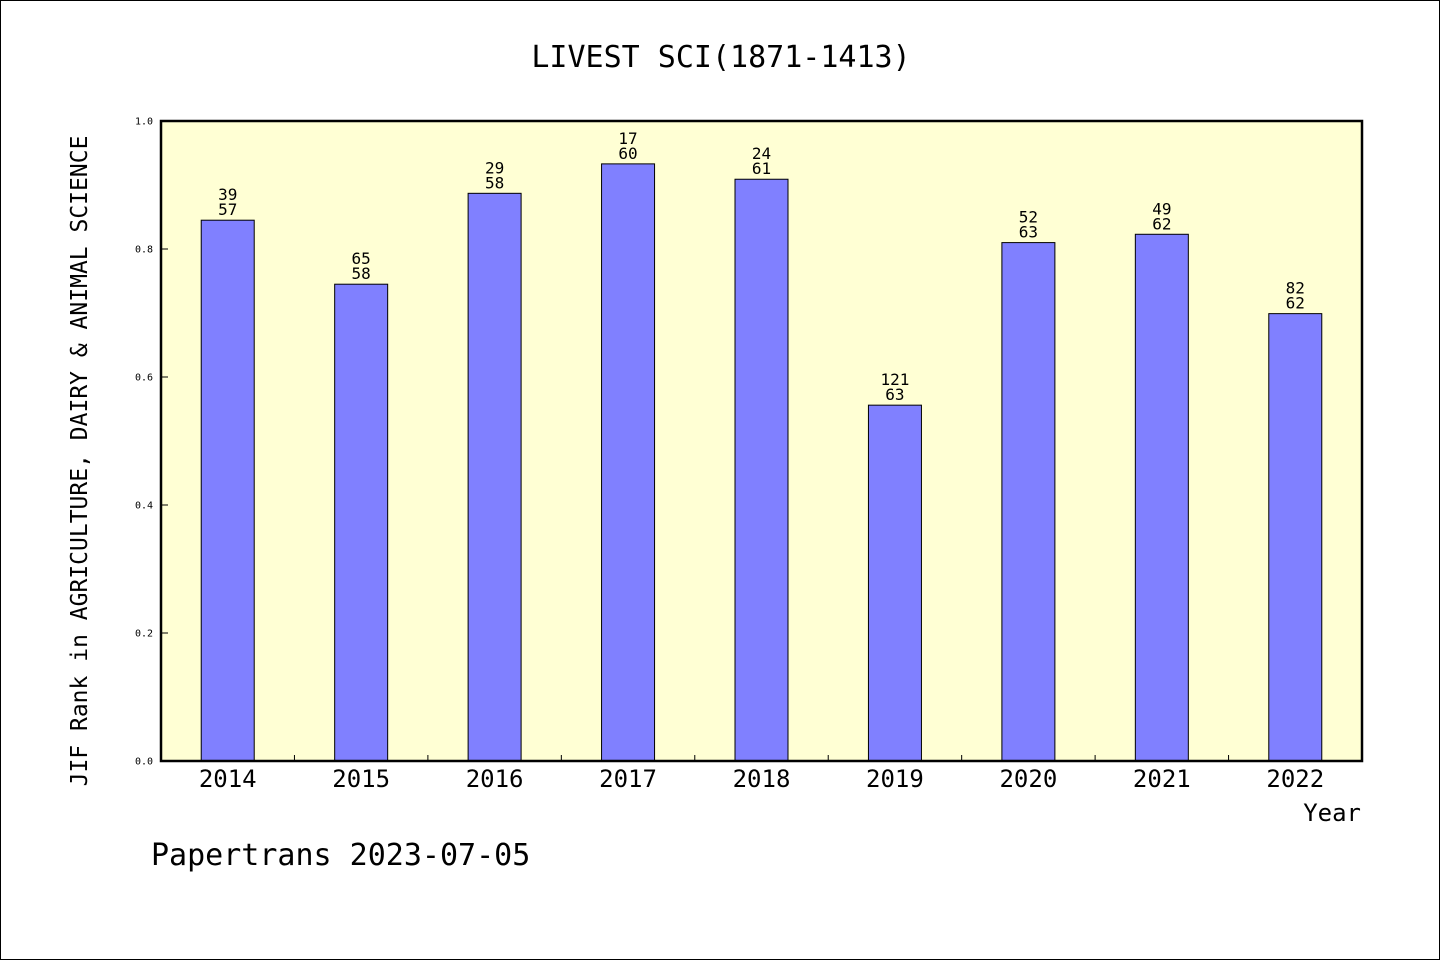 The width and height of the screenshot is (1440, 961). I want to click on bar-2022, so click(1295, 537).